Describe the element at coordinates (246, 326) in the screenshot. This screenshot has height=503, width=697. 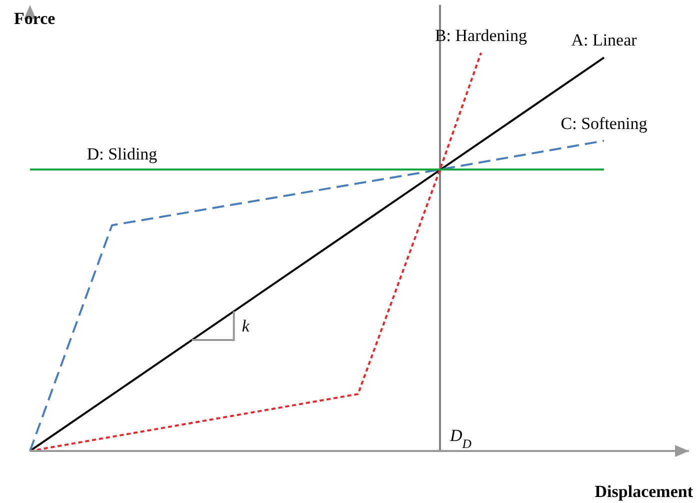
I see `annotation: k` at that location.